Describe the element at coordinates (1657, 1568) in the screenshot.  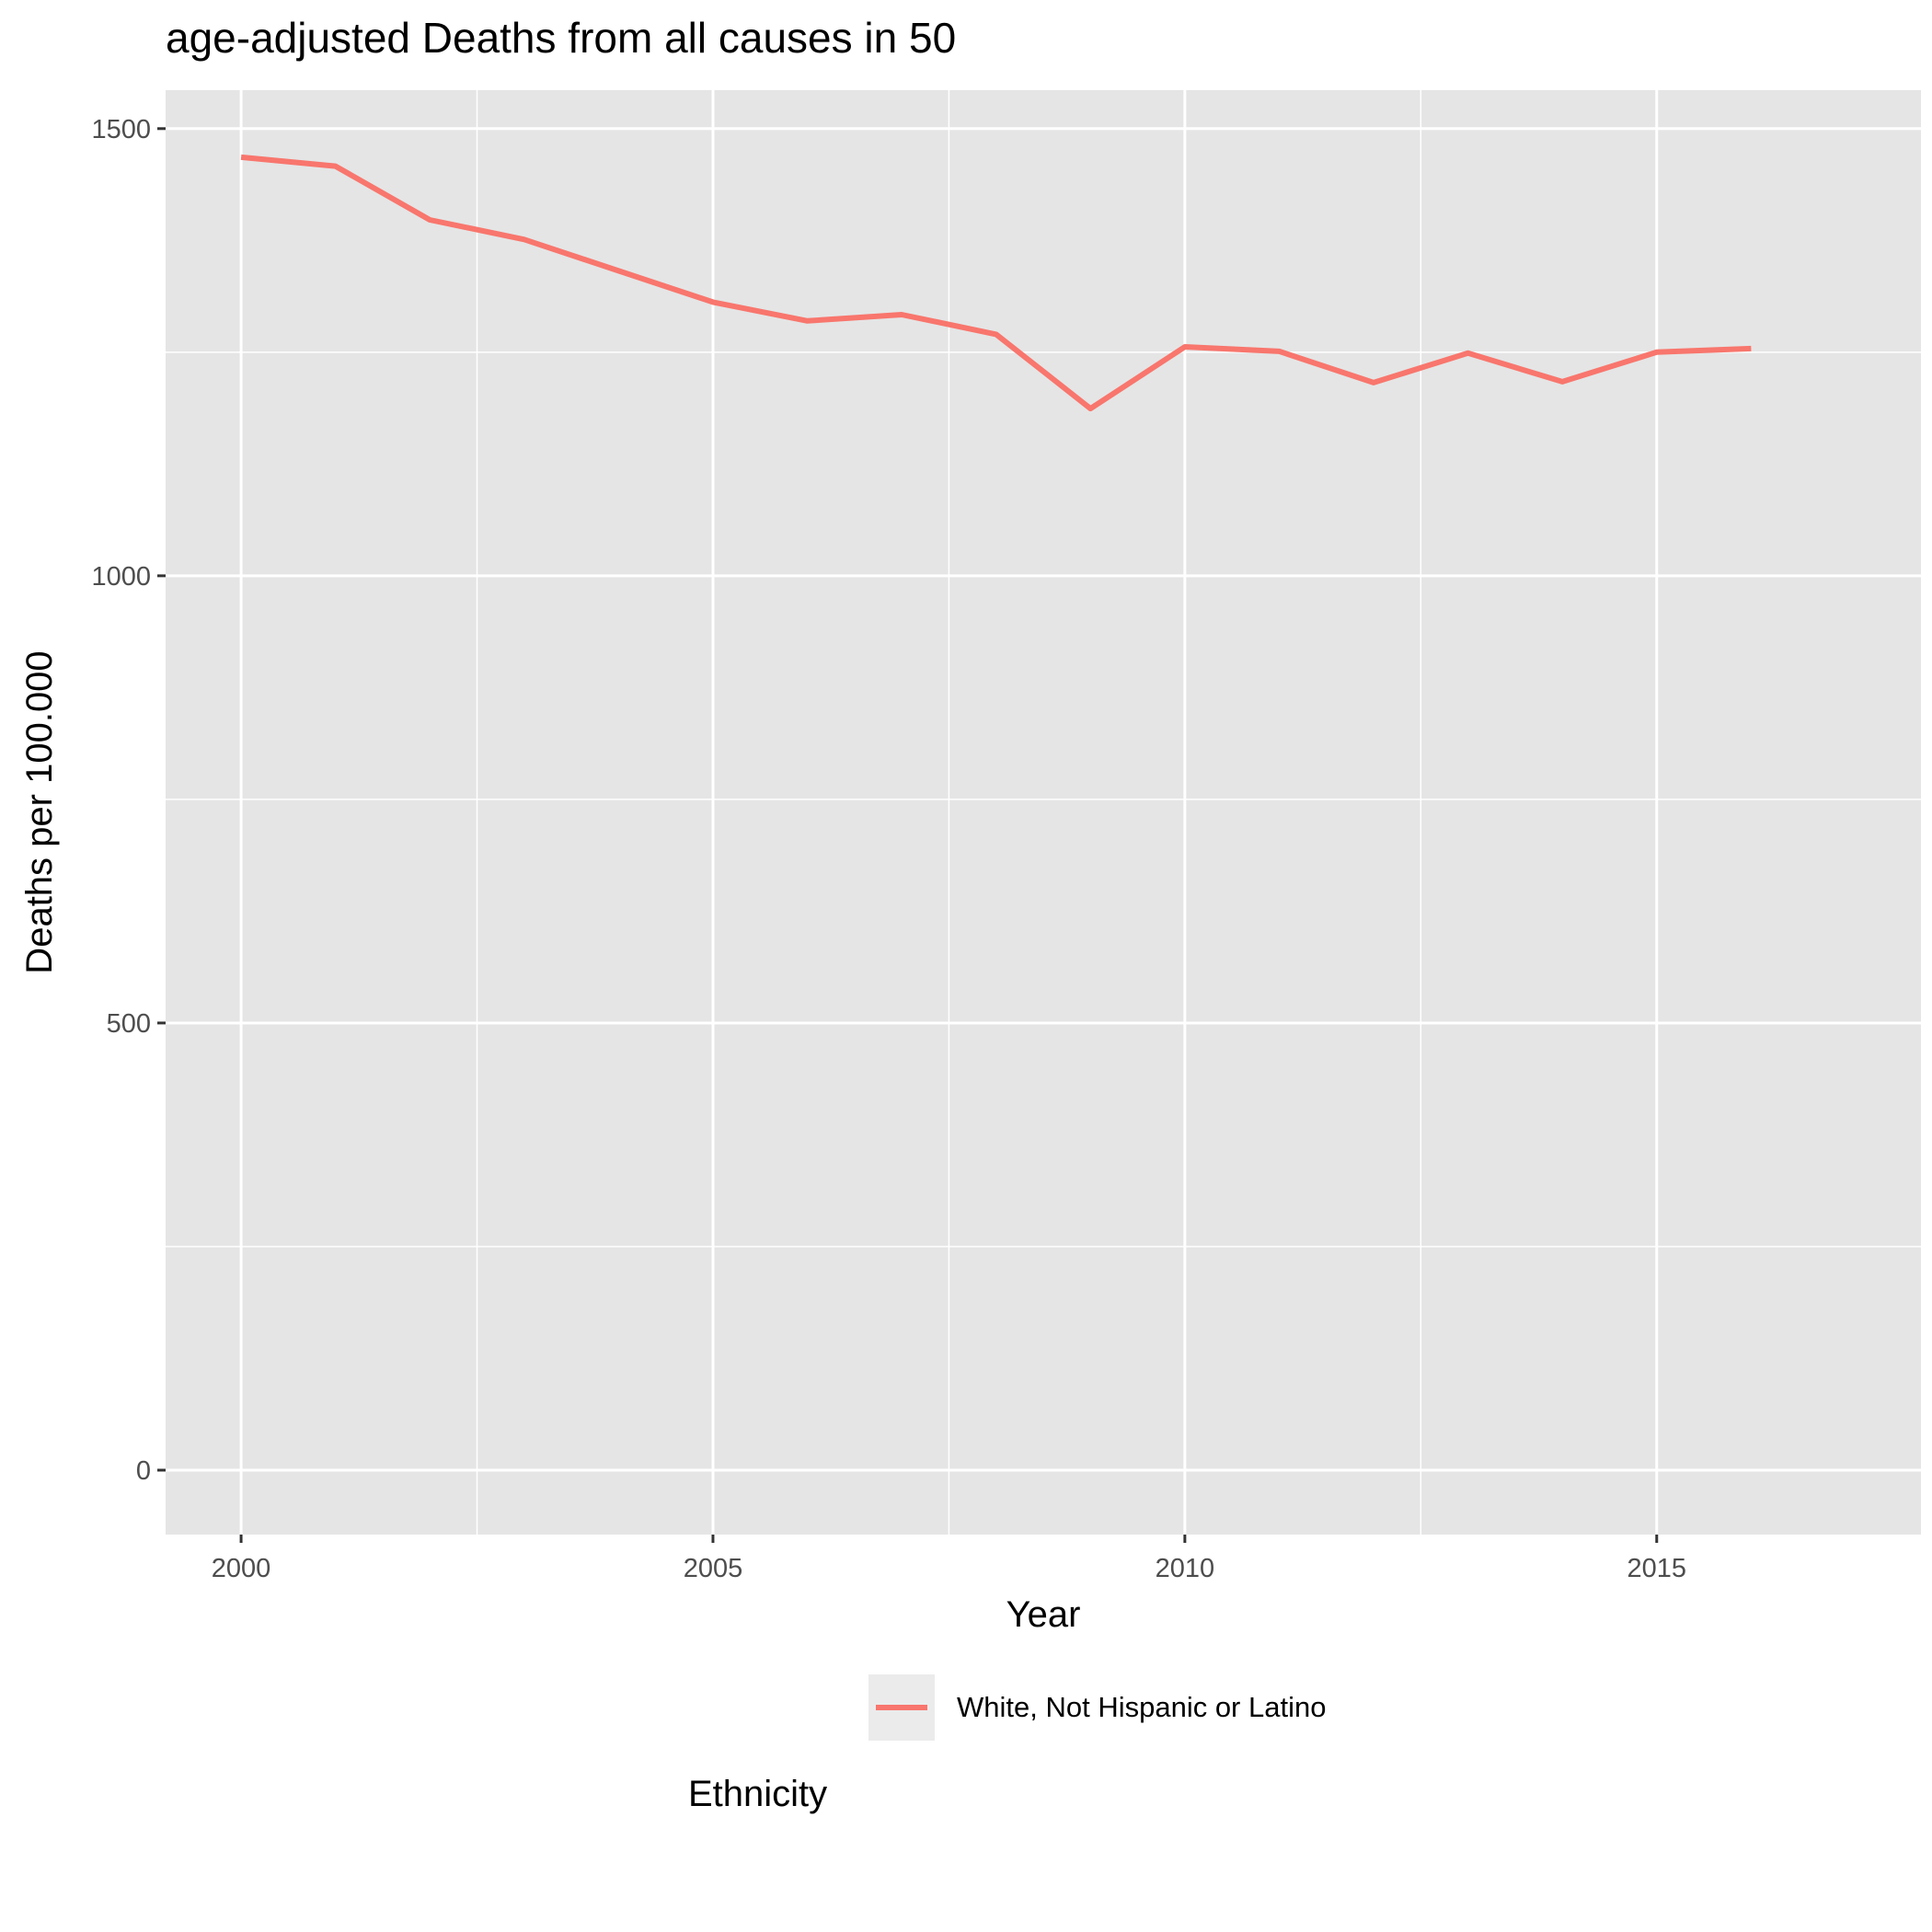
I see `x-tick-label: 2015` at that location.